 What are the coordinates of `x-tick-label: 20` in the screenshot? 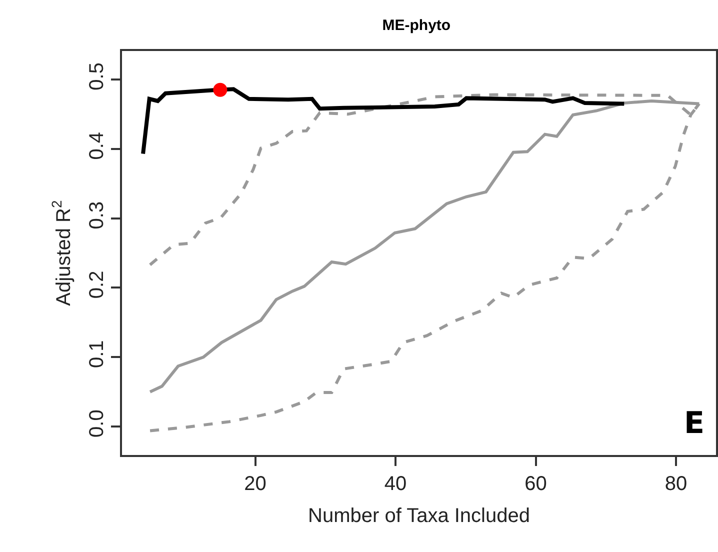 It's located at (255, 484).